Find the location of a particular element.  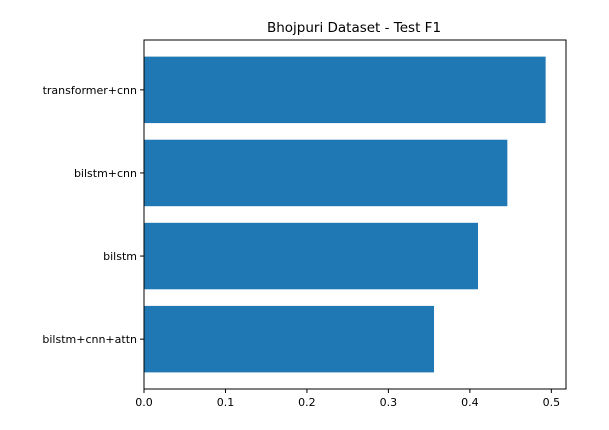

y-tick-label: bilstm+cnn+attn is located at coordinates (89, 339).